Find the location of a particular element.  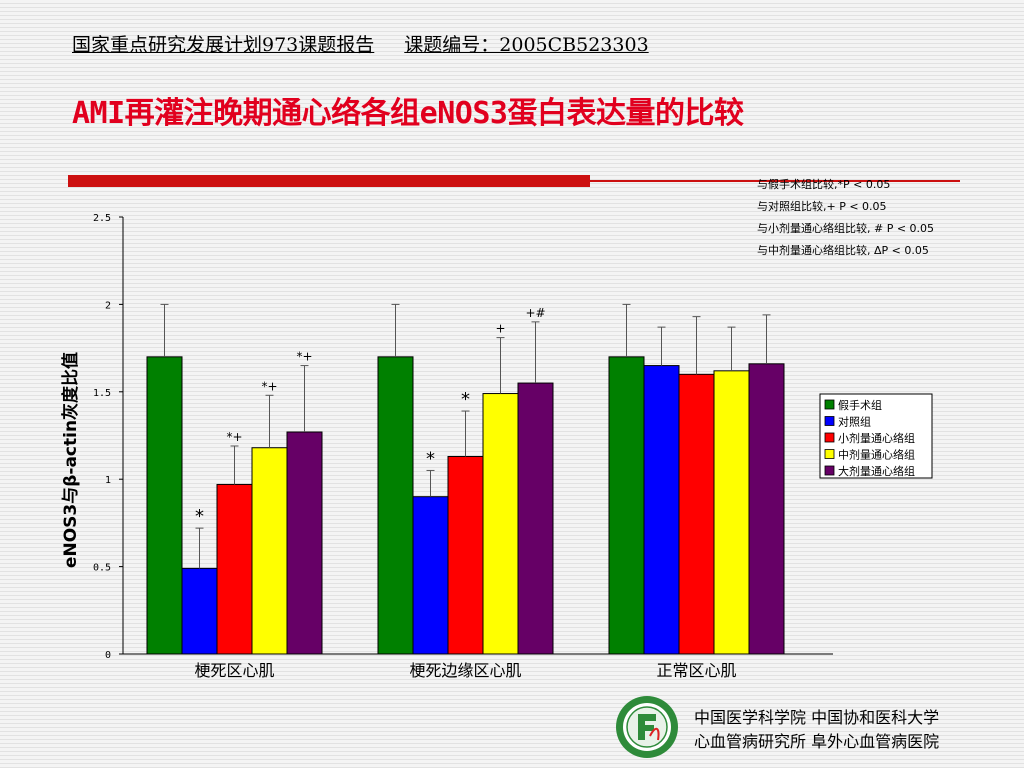

x-category-label: 梗死边缘区心肌 is located at coordinates (465, 670).